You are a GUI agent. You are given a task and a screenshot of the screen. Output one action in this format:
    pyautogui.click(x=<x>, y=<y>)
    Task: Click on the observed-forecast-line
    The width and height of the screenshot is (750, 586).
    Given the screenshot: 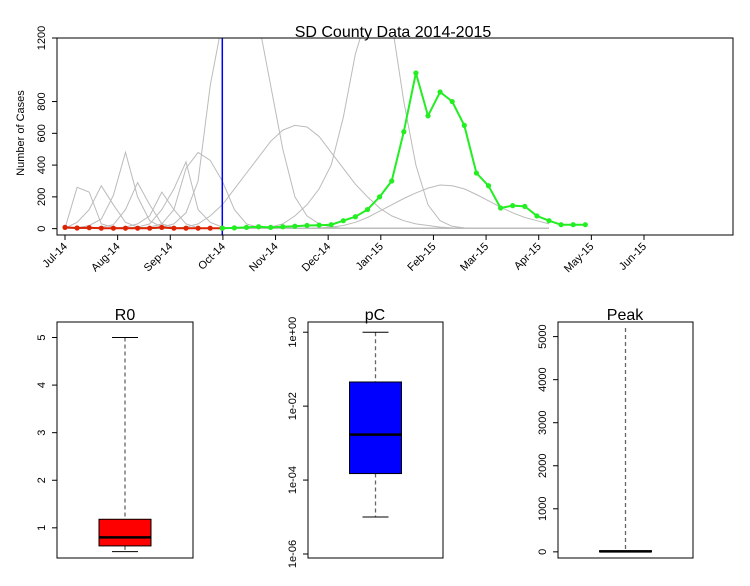 What is the action you would take?
    pyautogui.click(x=404, y=151)
    